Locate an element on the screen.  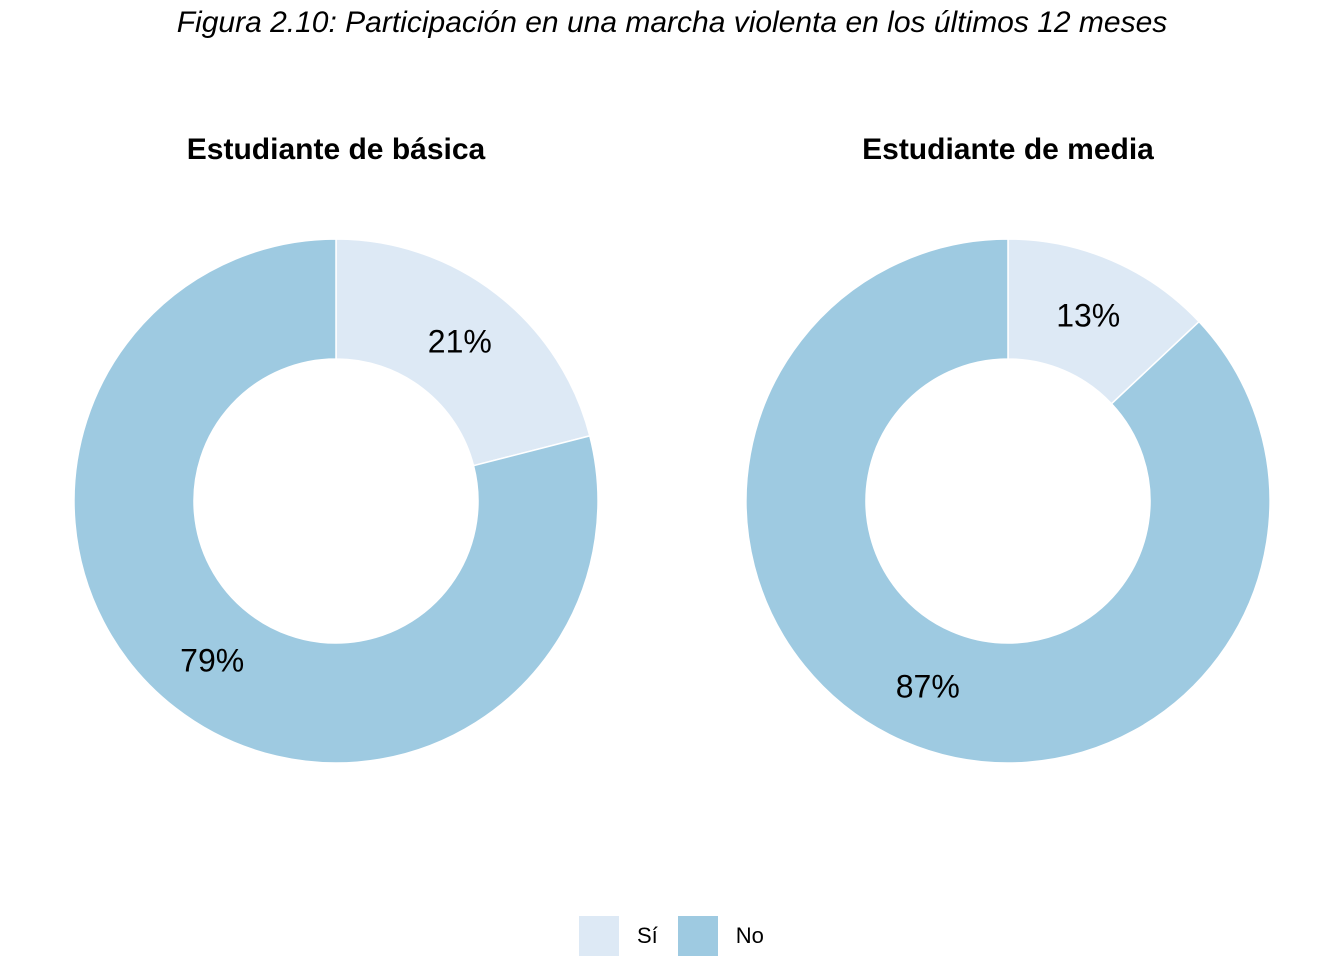
legend-item-si: Sí is located at coordinates (618, 936).